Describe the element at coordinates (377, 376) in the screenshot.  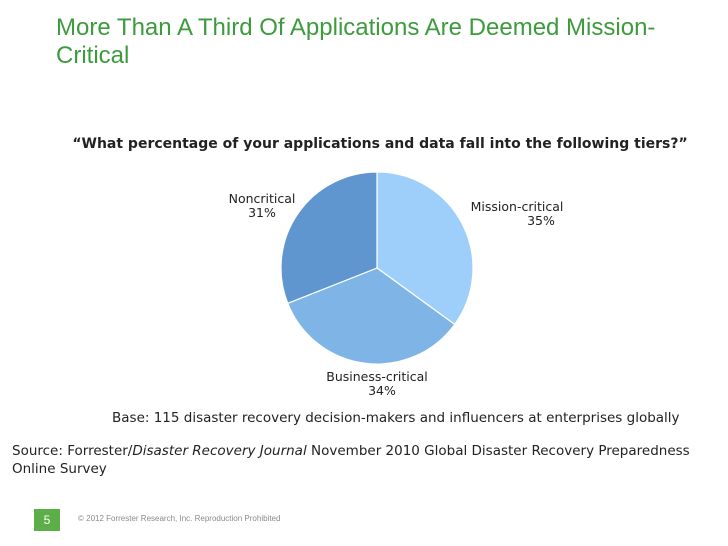
I see `slice-name-business-critical: Business-critical` at that location.